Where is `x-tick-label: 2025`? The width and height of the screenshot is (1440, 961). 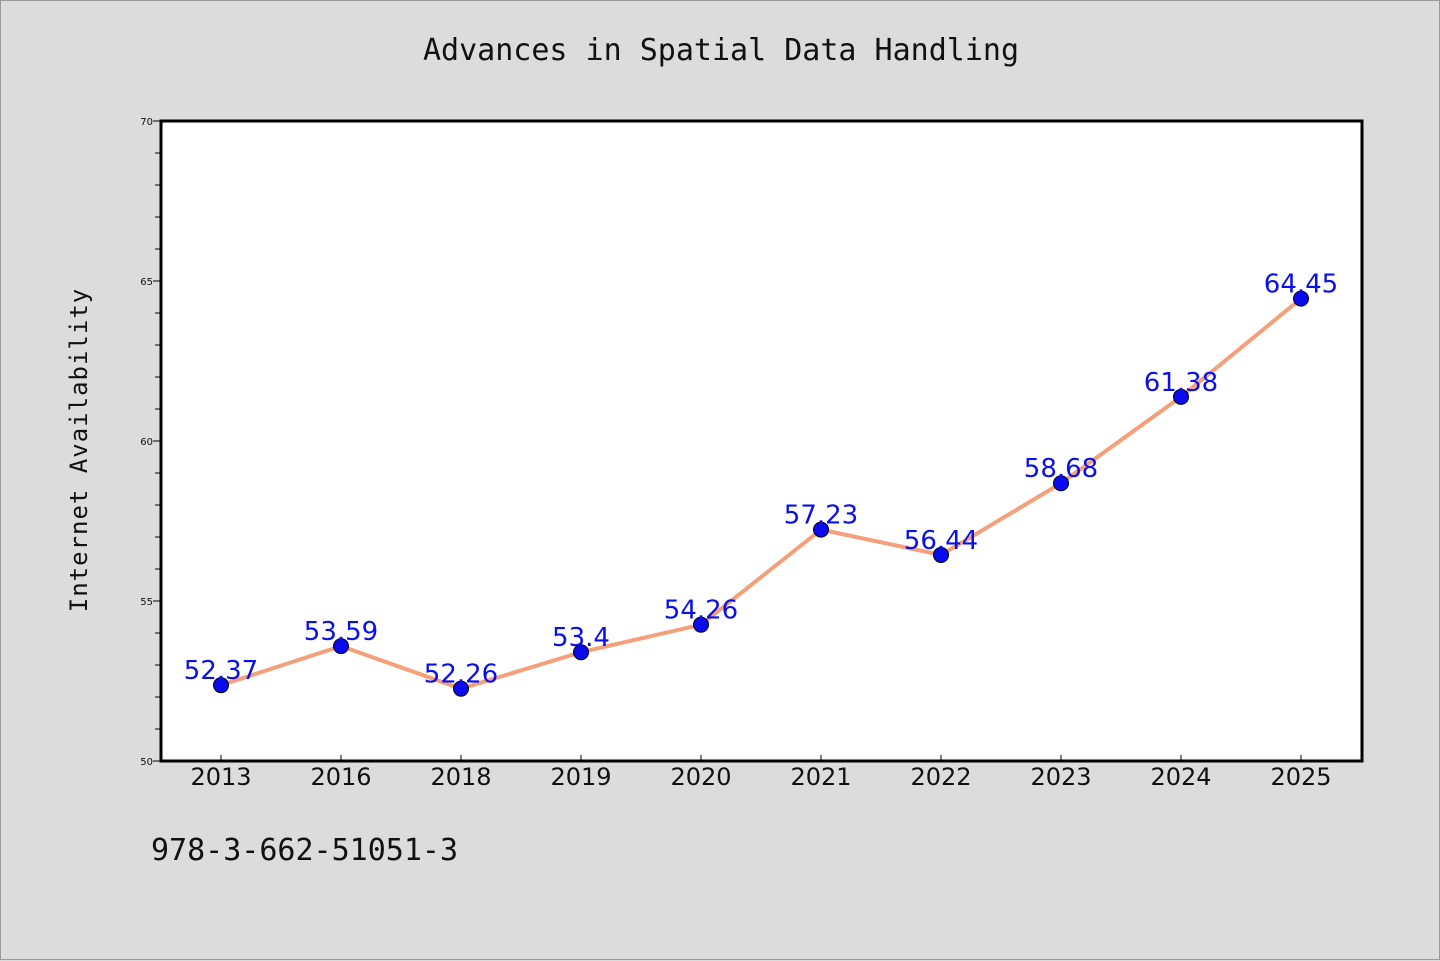
x-tick-label: 2025 is located at coordinates (1300, 777).